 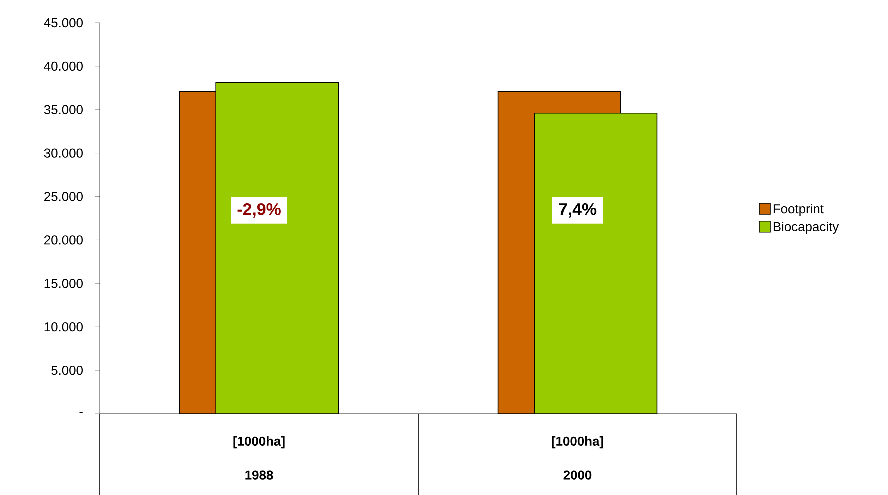 What do you see at coordinates (578, 458) in the screenshot?
I see `category-label: [1000ha] 2000` at bounding box center [578, 458].